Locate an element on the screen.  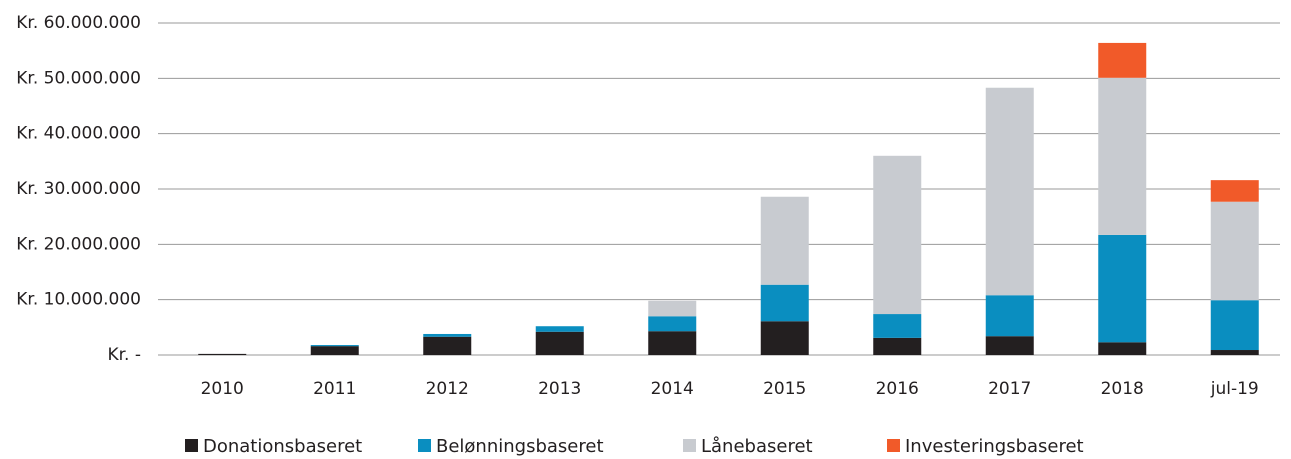
x-tick-label: 2011 is located at coordinates (334, 389).